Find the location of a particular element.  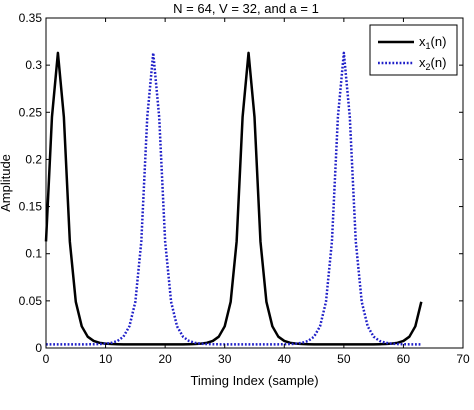

y-axis-label: Amplitude is located at coordinates (6, 183).